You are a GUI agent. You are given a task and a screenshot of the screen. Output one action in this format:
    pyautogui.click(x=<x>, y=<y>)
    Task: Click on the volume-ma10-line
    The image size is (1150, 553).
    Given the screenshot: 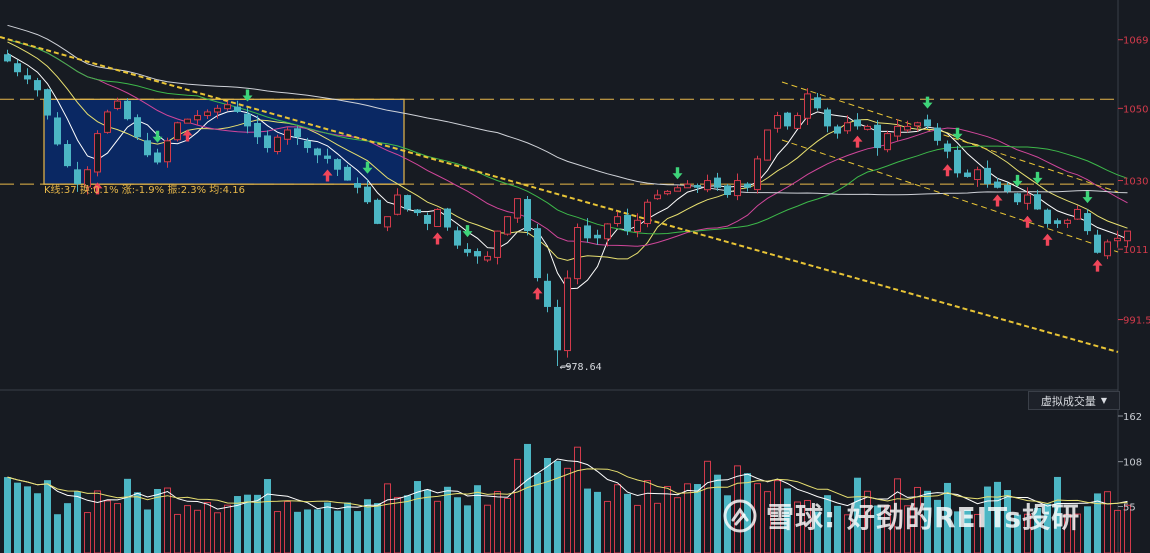 What is the action you would take?
    pyautogui.click(x=567, y=488)
    